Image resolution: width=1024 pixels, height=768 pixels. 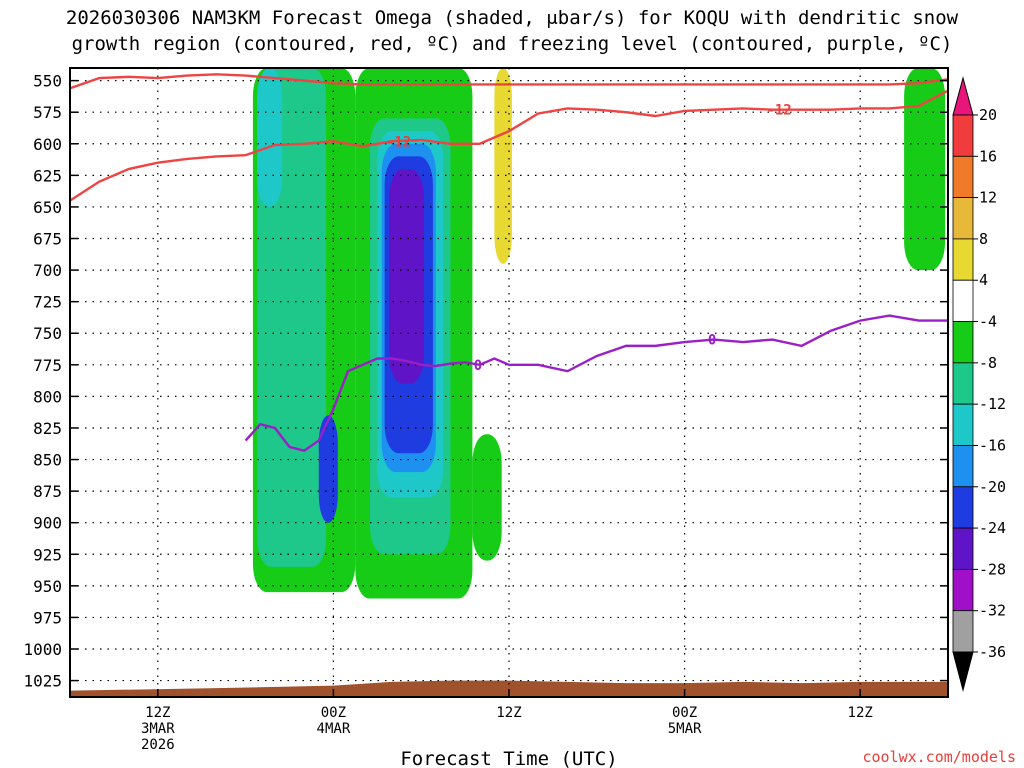 What do you see at coordinates (509, 688) in the screenshot?
I see `ground-surface` at bounding box center [509, 688].